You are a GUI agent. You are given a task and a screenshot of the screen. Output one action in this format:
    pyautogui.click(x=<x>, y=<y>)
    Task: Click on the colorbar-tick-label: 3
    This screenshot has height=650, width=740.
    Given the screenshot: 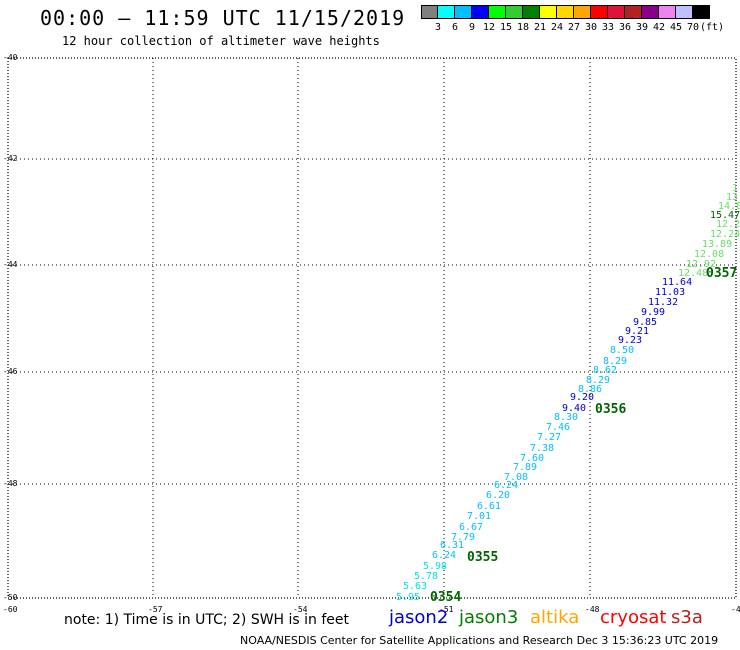 What is the action you would take?
    pyautogui.click(x=438, y=27)
    